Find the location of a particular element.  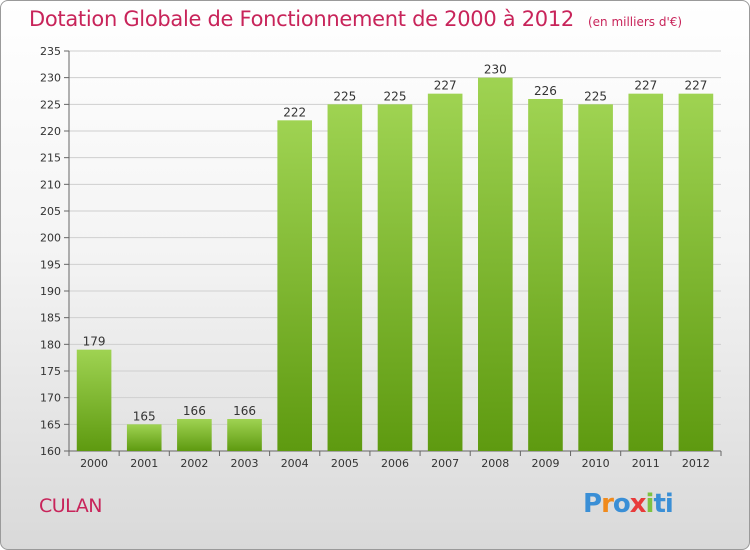

y-tick-label: 195 is located at coordinates (50, 264).